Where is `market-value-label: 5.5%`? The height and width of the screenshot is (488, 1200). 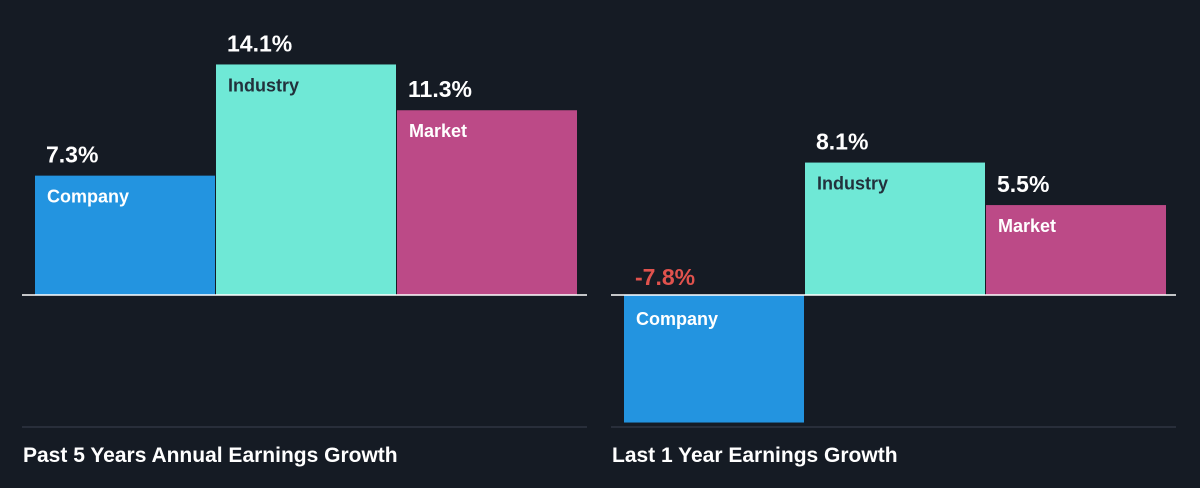 market-value-label: 5.5% is located at coordinates (1023, 184).